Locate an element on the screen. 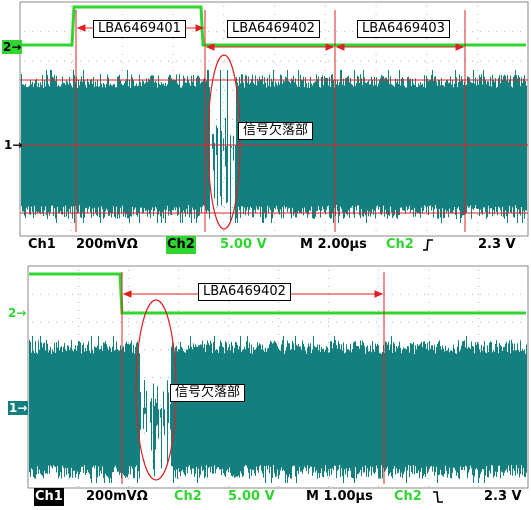 The width and height of the screenshot is (531, 510). status-bar-1: Ch1 200mVΩ Ch2 5.00 V M 2.00µs Ch2 2.3 V is located at coordinates (265, 245).